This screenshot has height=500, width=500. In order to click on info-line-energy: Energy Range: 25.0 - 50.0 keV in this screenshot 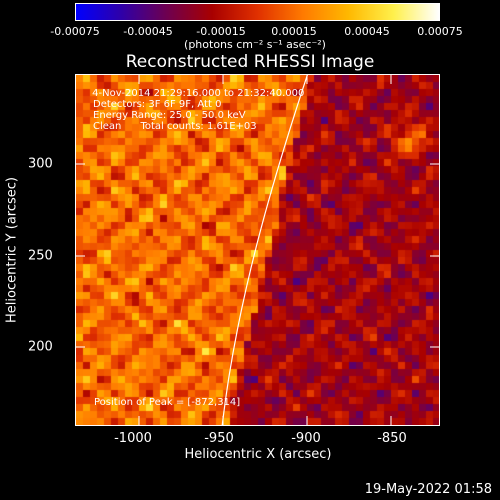, I will do `click(169, 115)`.